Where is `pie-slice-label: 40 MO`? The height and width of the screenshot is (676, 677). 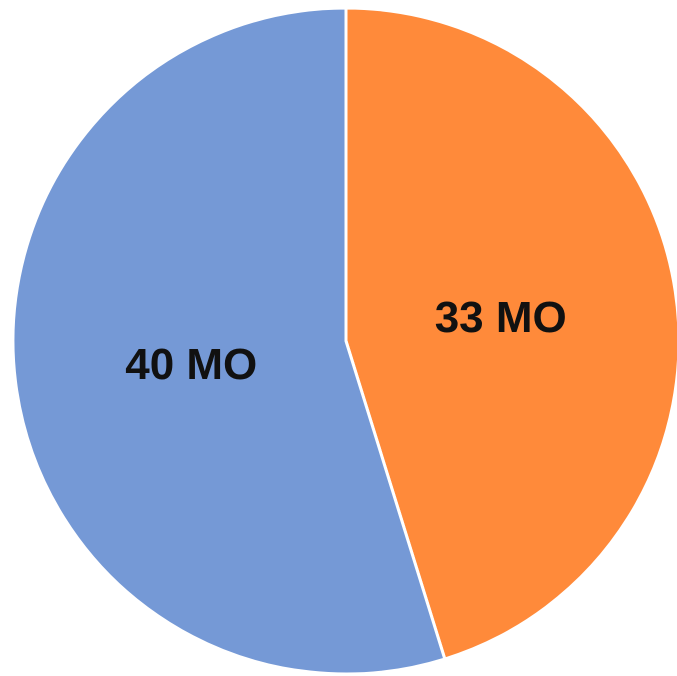
pie-slice-label: 40 MO is located at coordinates (191, 364).